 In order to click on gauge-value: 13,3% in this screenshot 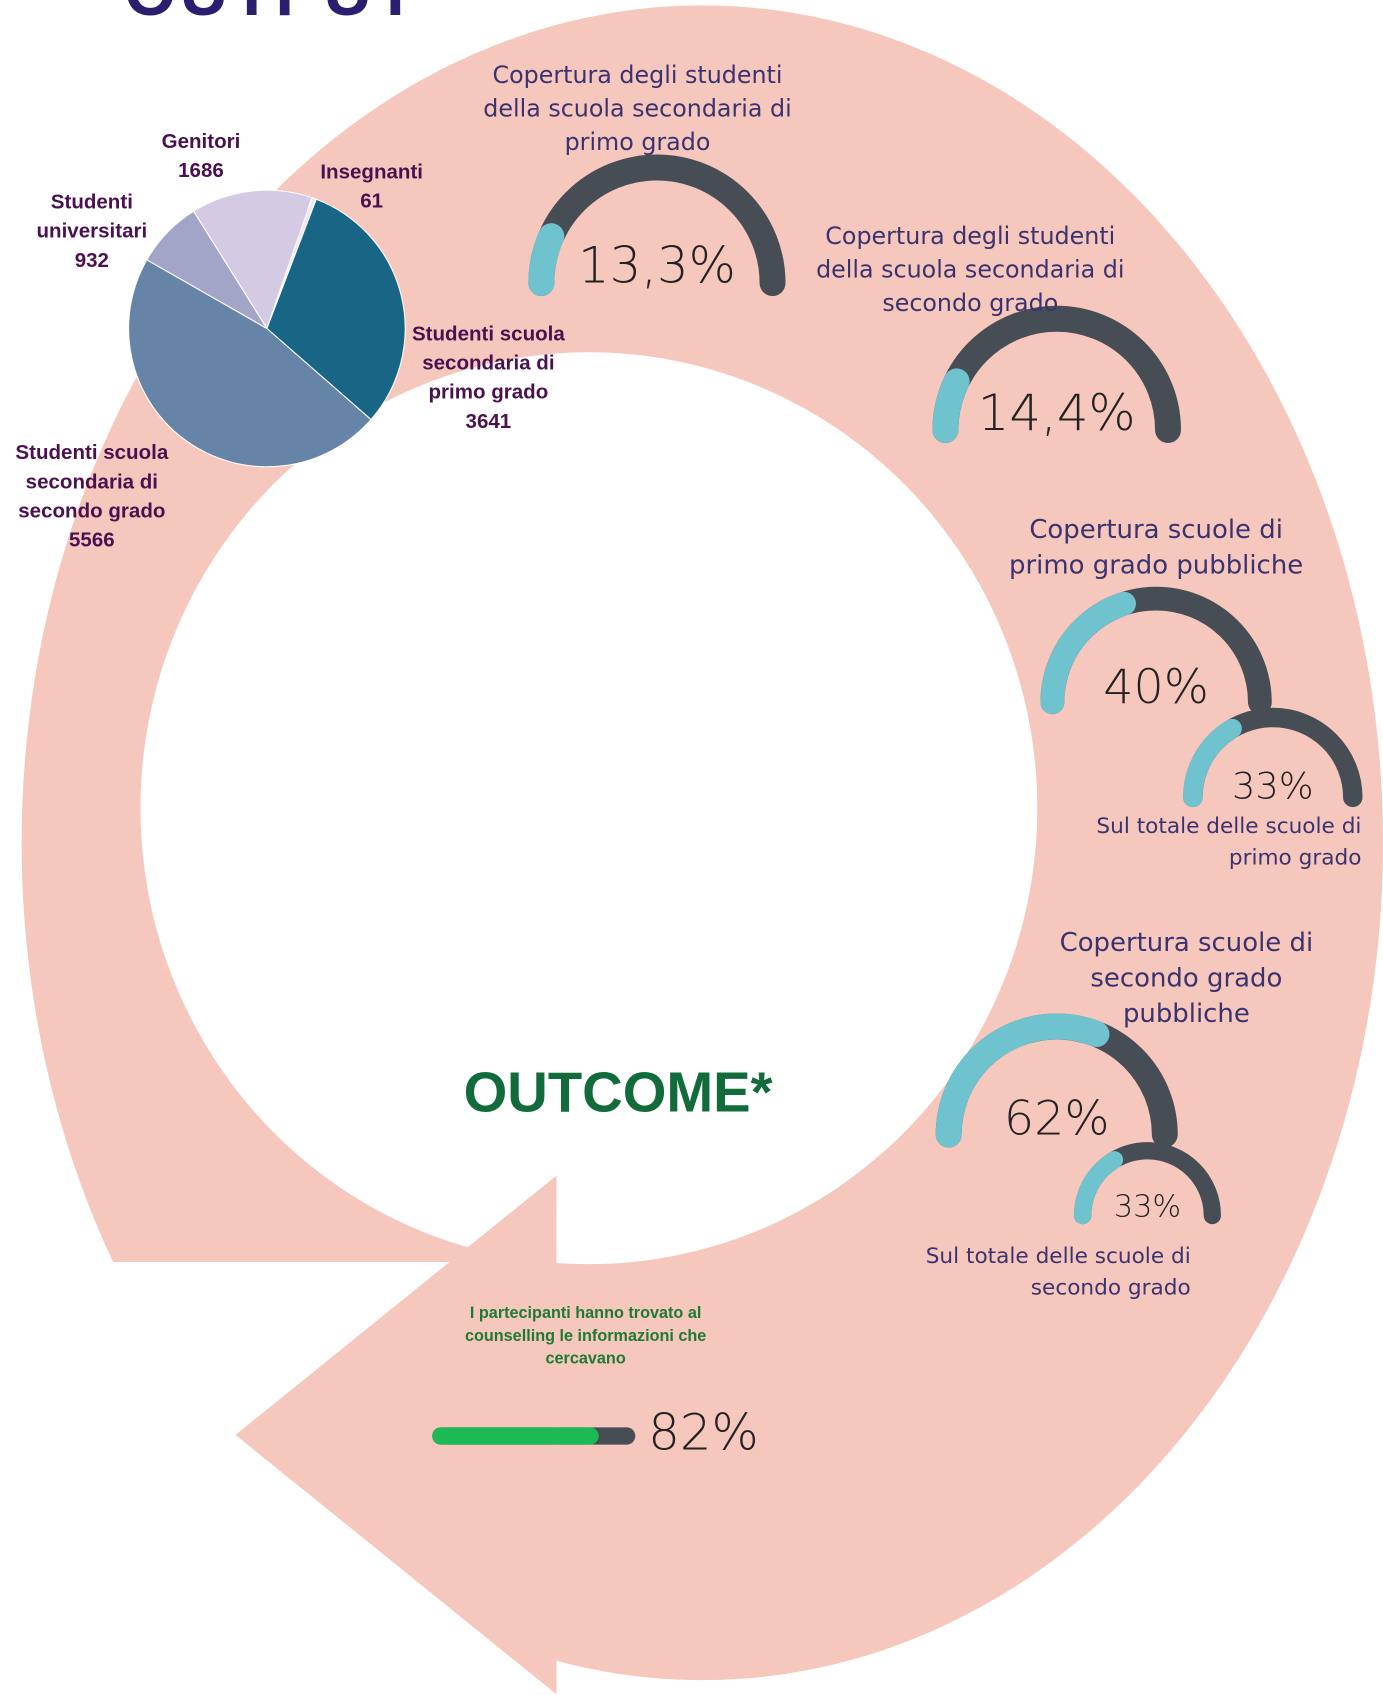, I will do `click(657, 266)`.